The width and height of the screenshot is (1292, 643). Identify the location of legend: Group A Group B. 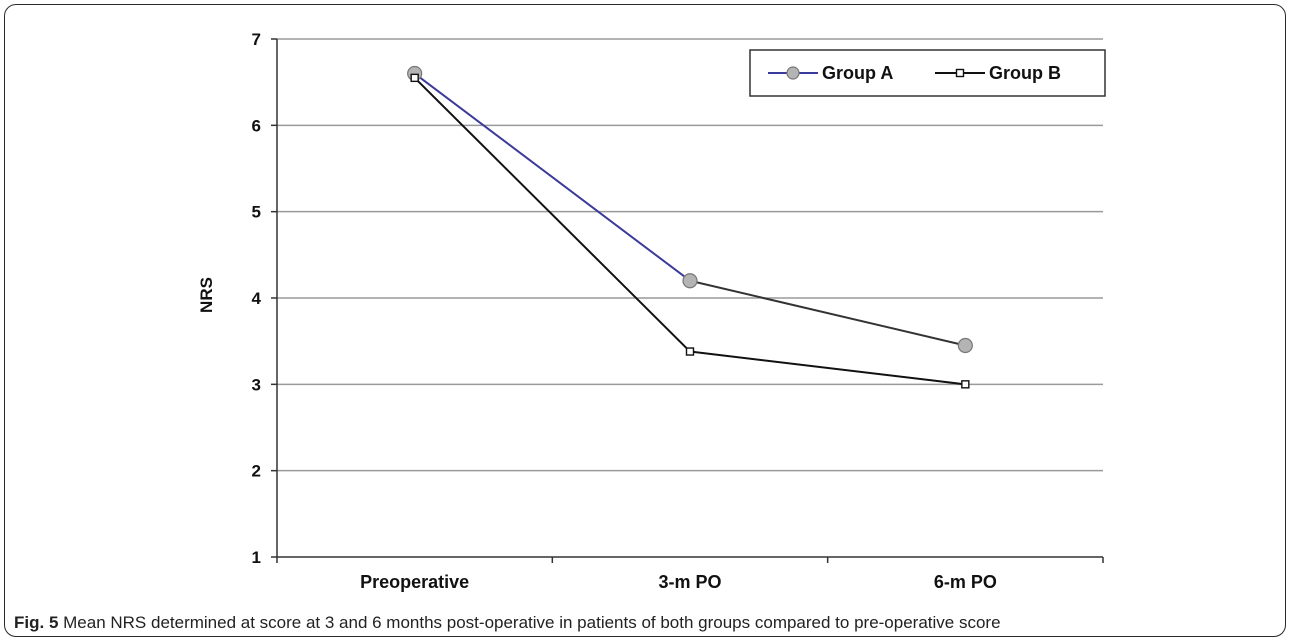
(927, 73).